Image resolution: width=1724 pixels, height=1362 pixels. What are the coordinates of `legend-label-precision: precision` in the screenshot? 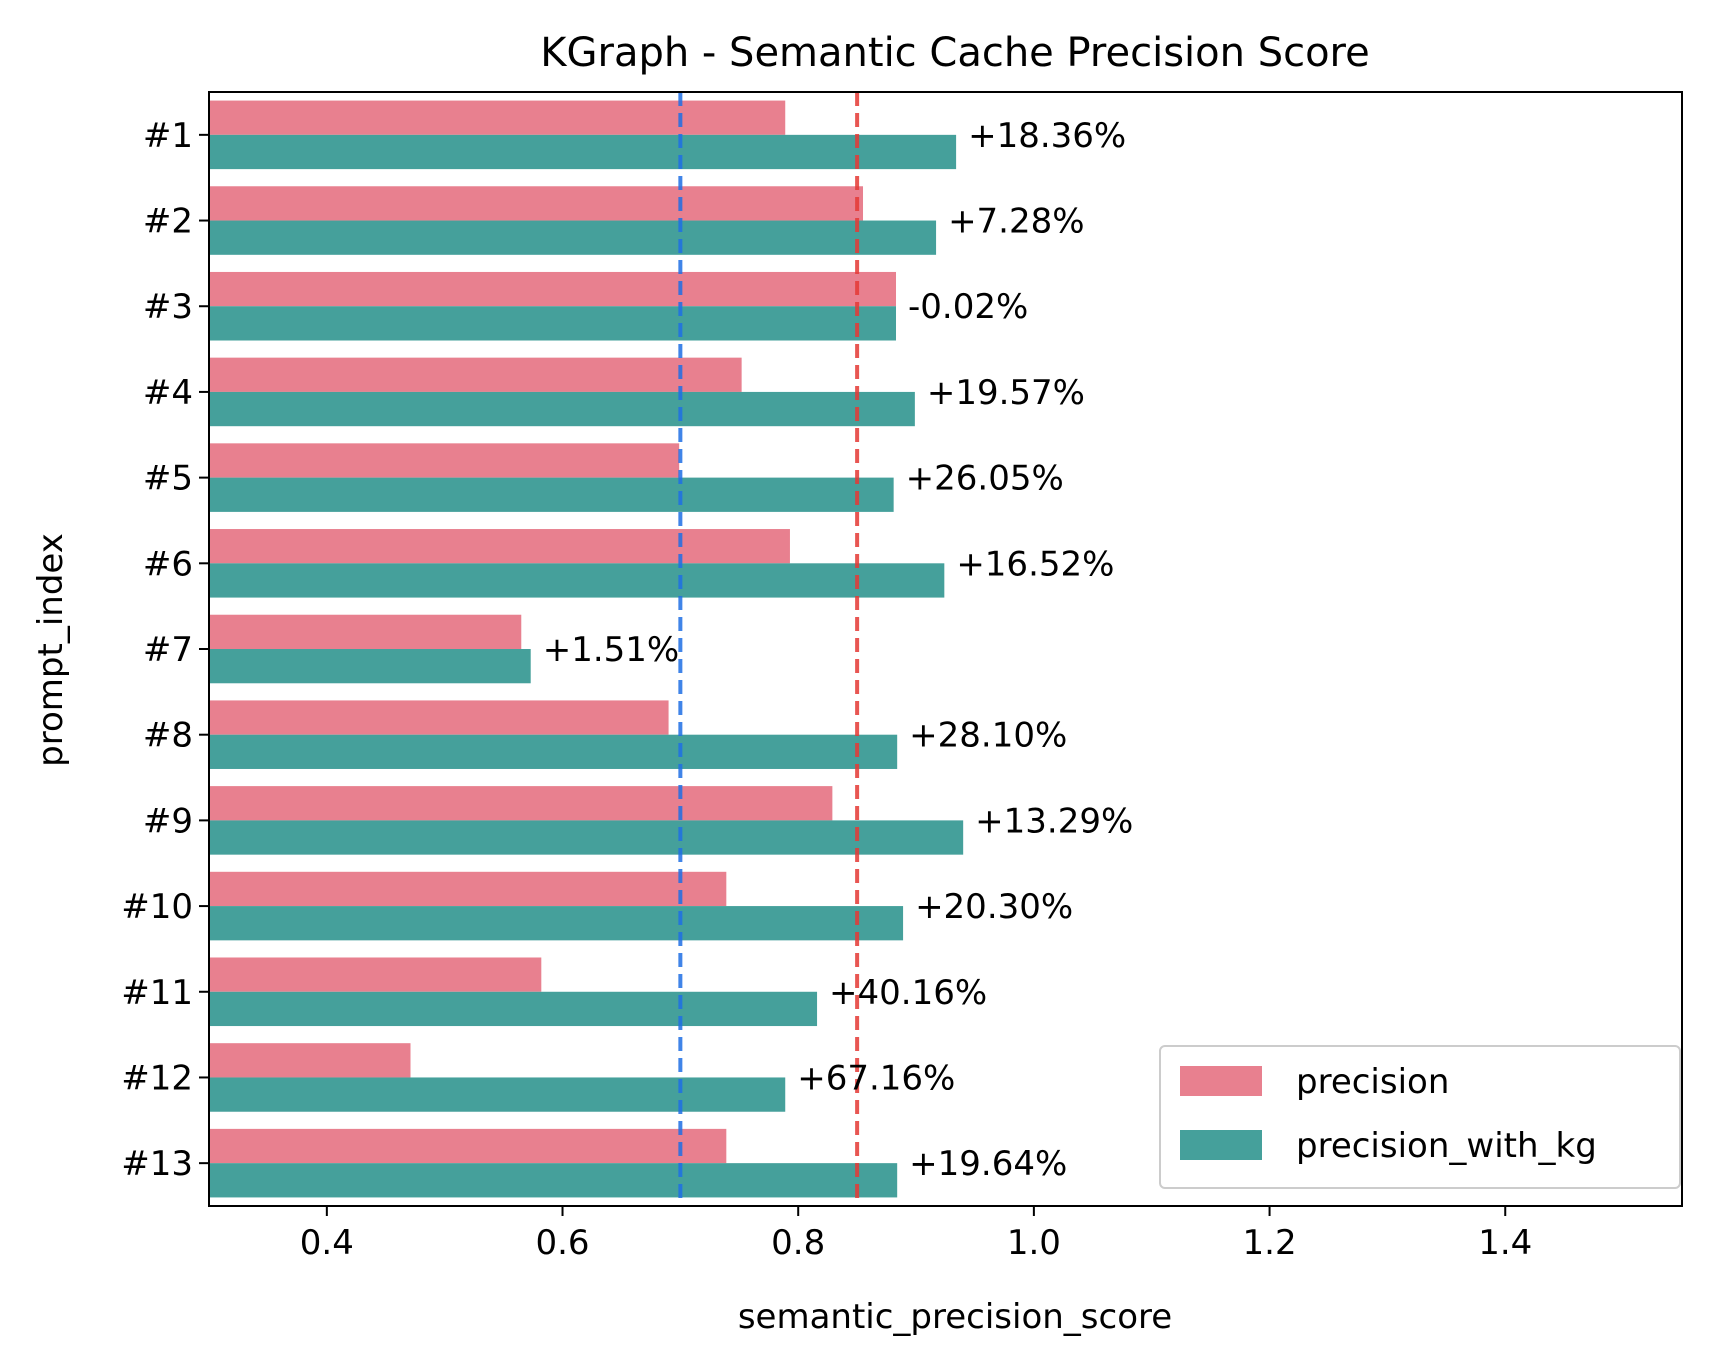 It's located at (1372, 1082).